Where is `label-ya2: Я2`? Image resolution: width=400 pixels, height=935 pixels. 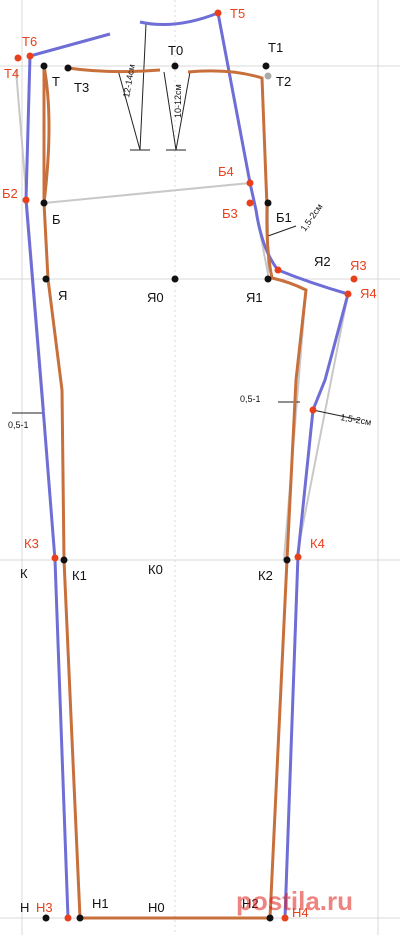 label-ya2: Я2 is located at coordinates (322, 261).